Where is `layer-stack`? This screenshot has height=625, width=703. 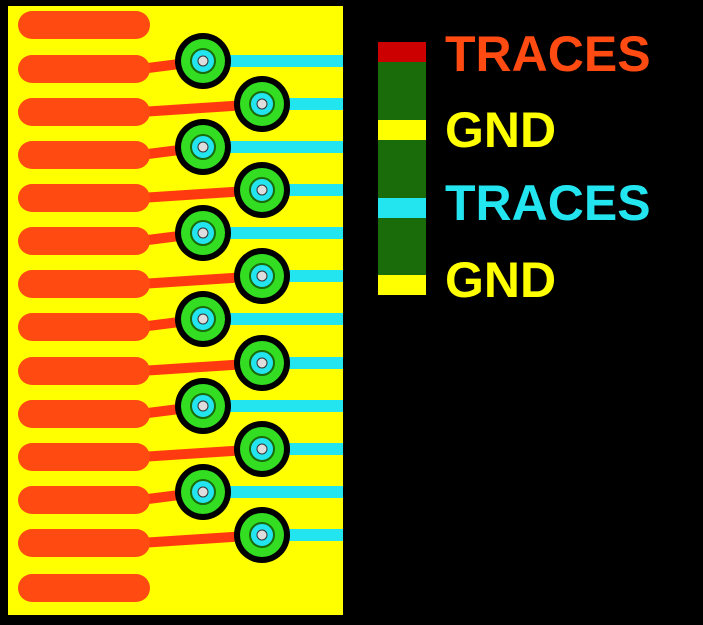
layer-stack is located at coordinates (402, 168).